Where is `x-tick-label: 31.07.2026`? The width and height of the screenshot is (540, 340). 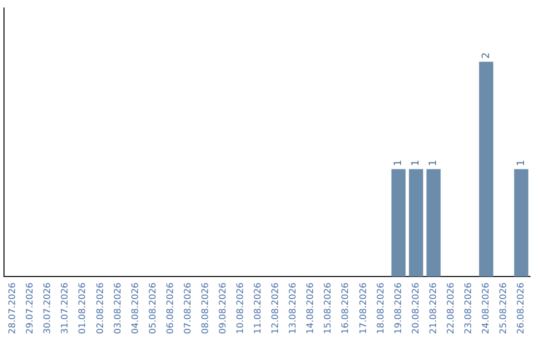 x-tick-label: 31.07.2026 is located at coordinates (65, 308).